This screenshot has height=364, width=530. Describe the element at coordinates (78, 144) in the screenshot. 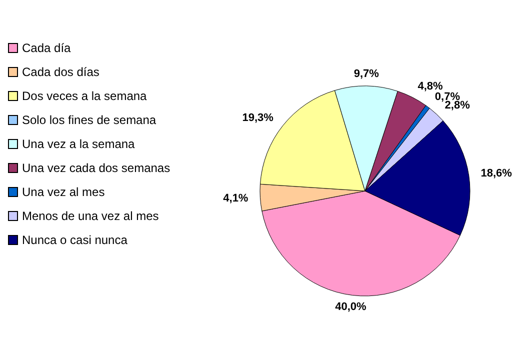

I see `legend-label: Una vez a la semana` at that location.